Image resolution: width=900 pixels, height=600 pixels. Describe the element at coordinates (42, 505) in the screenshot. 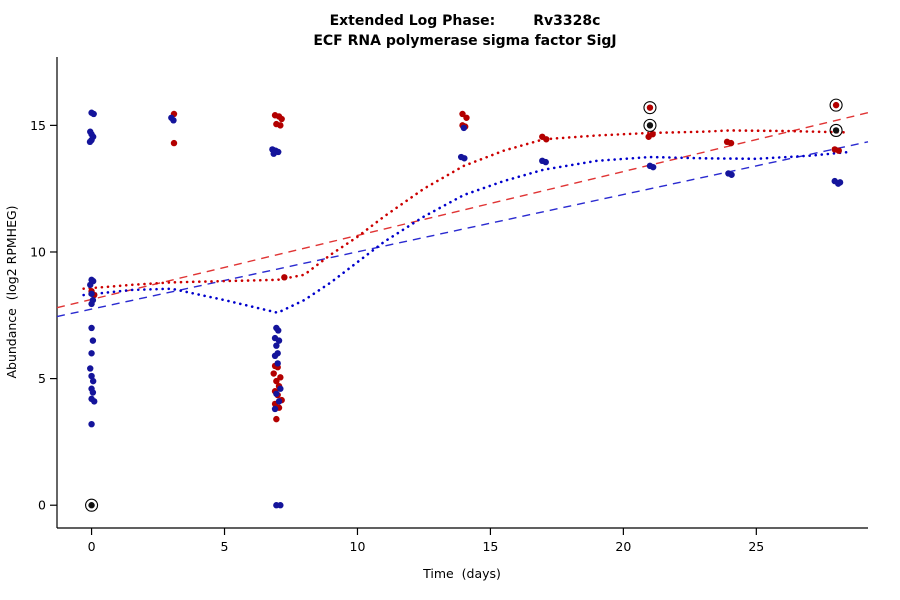

I see `y-tick-label: 0` at that location.